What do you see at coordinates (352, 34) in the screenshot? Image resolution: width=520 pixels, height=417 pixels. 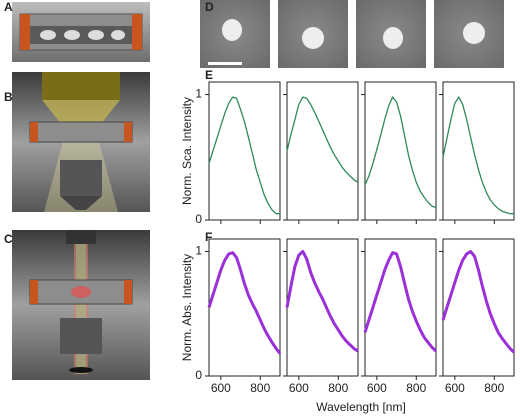 I see `sem-images` at bounding box center [352, 34].